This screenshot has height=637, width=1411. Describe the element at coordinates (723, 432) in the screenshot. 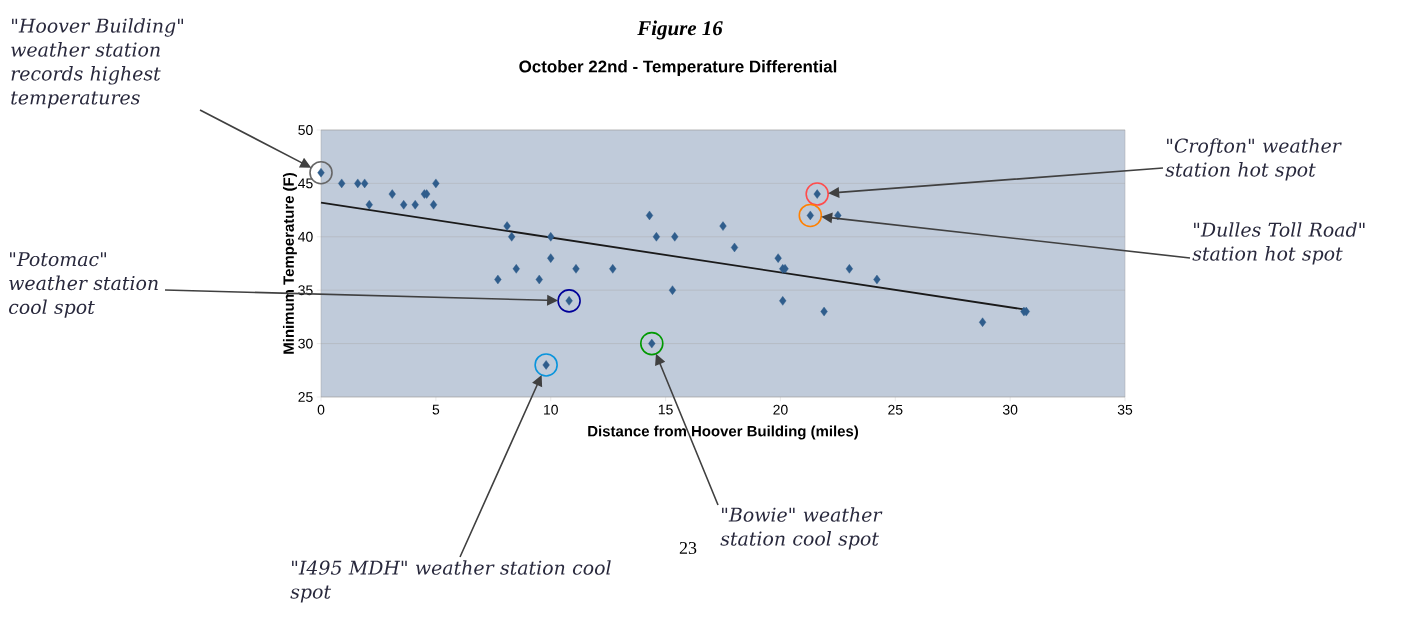

I see `x-axis-title: Distance from Hoover Building (miles)` at that location.